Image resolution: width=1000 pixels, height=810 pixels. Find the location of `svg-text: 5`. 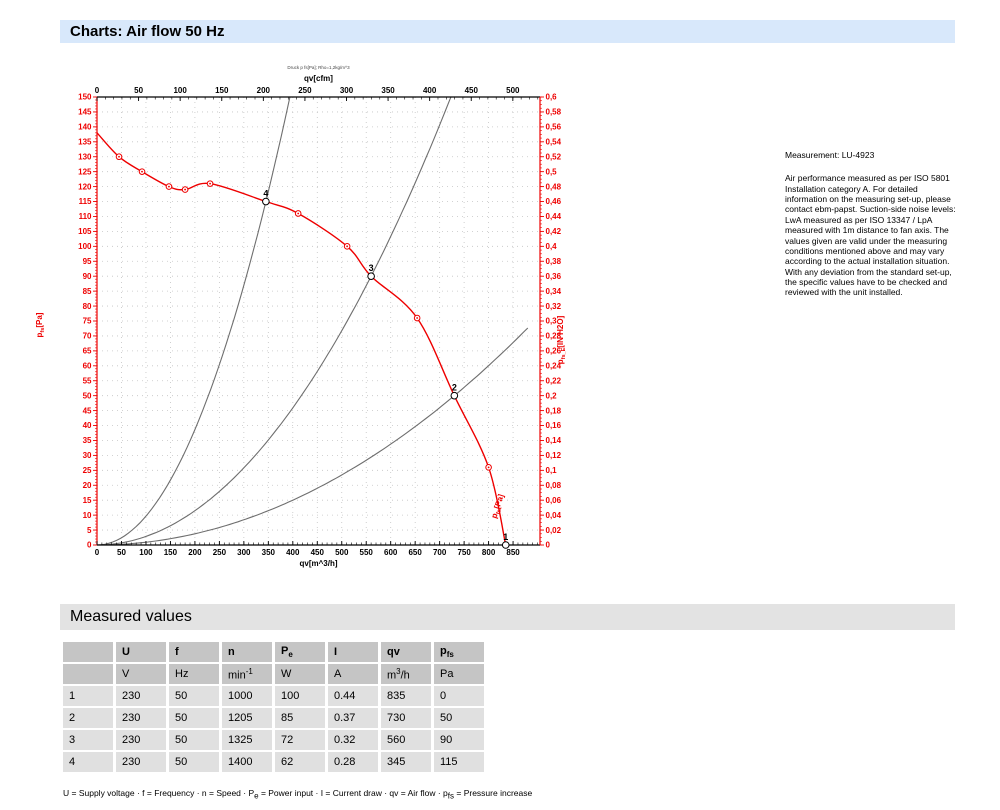

svg-text: 5 is located at coordinates (89, 530).